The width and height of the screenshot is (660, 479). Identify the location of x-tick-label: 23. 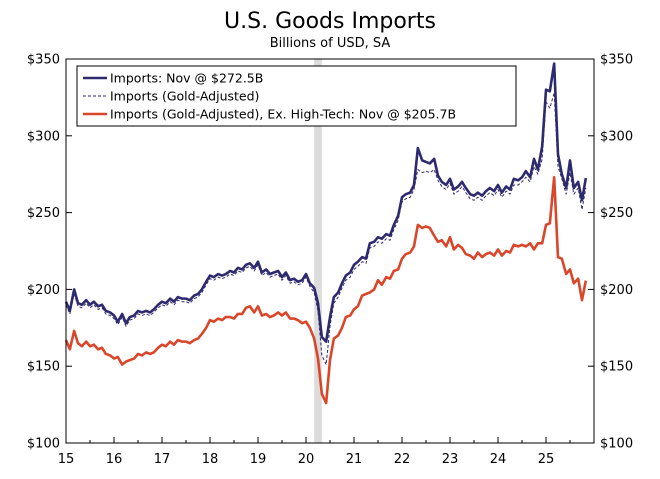
(450, 459).